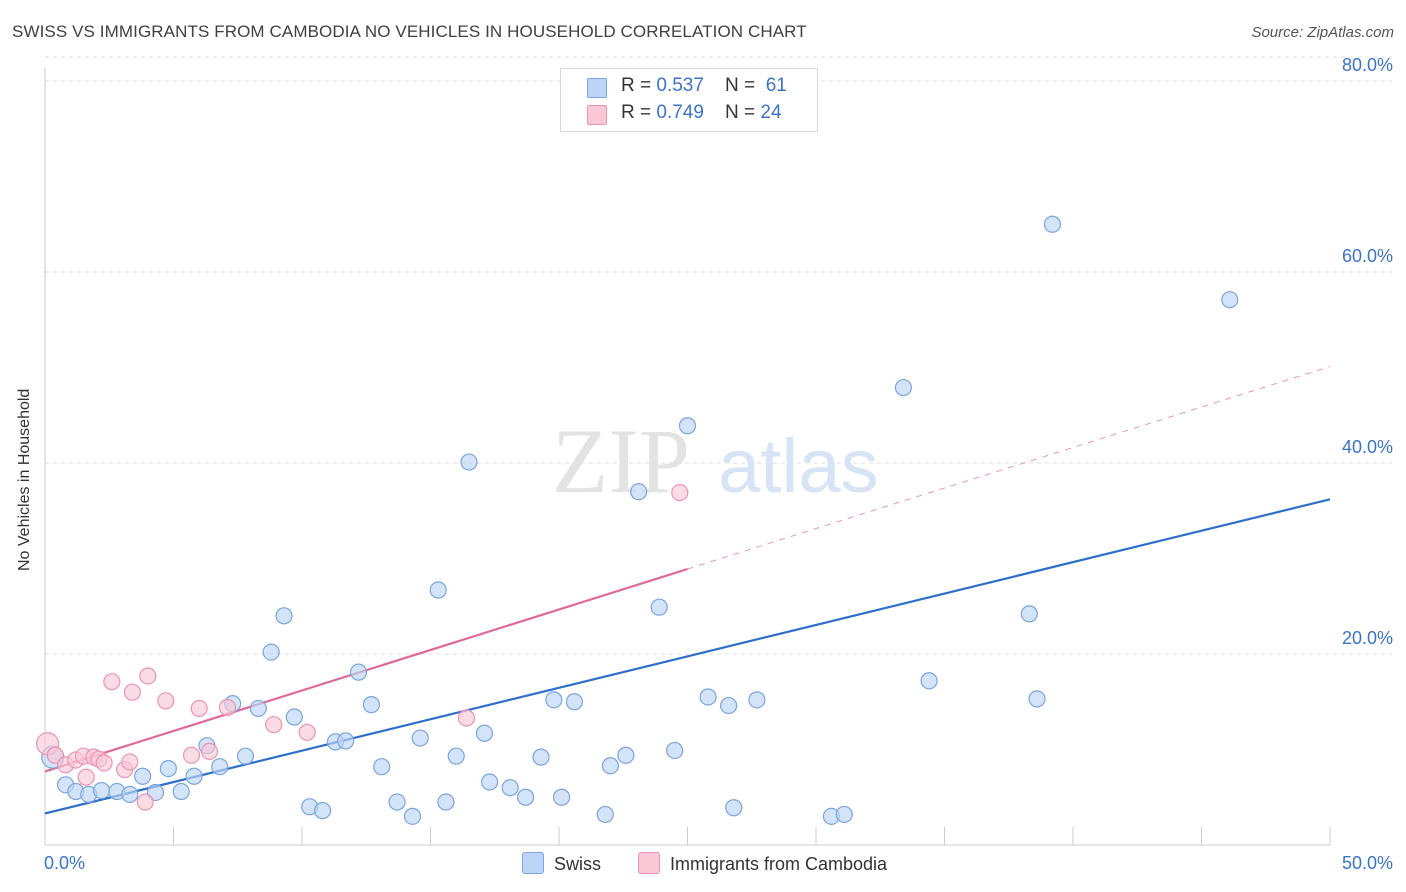  Describe the element at coordinates (649, 863) in the screenshot. I see `bottom-cambodia-swatch` at that location.